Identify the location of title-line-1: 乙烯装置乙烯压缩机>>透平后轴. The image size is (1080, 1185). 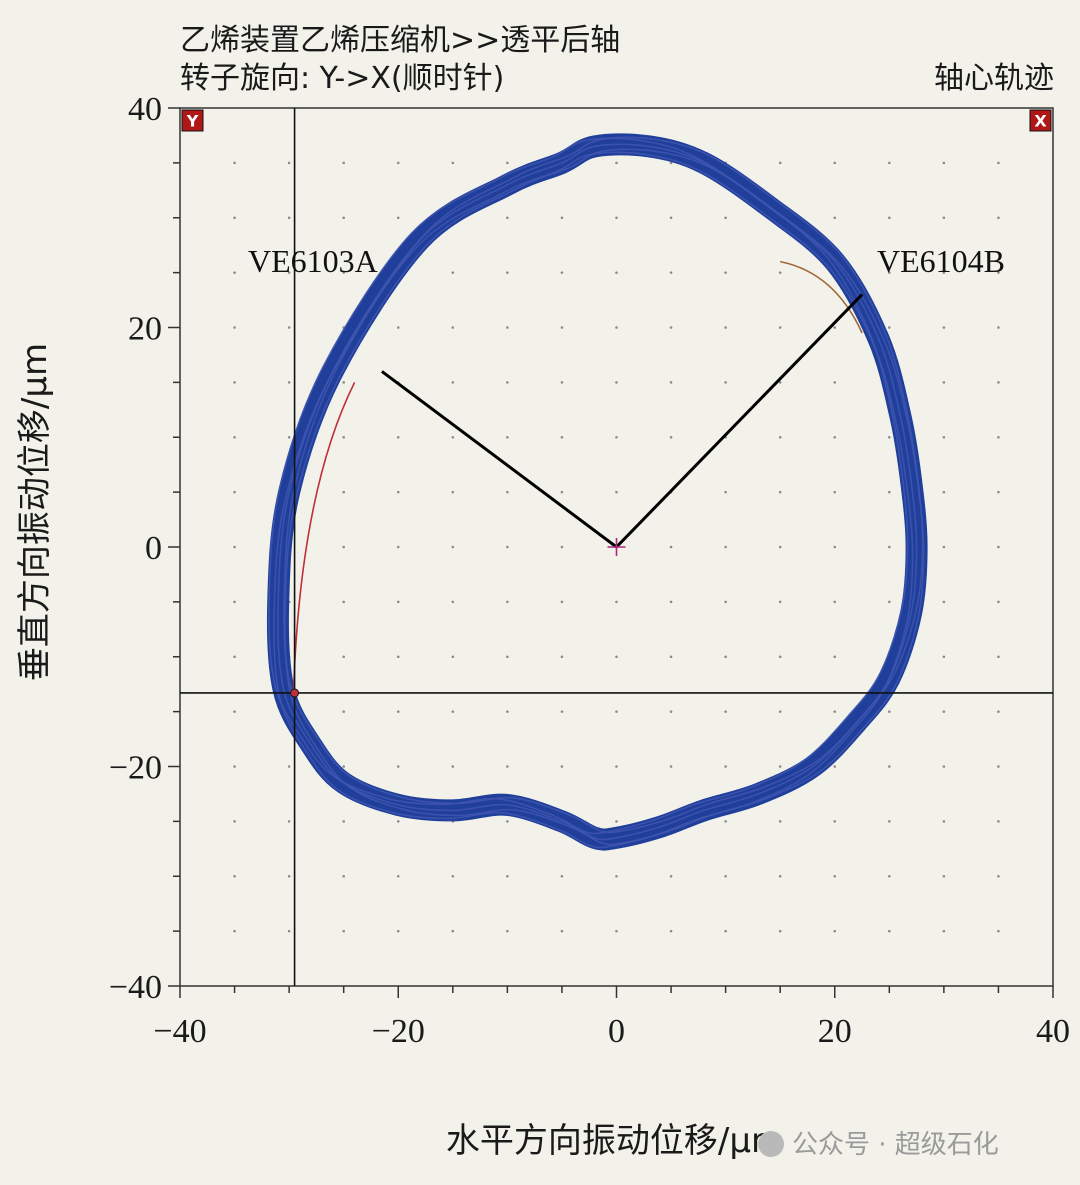
(400, 40).